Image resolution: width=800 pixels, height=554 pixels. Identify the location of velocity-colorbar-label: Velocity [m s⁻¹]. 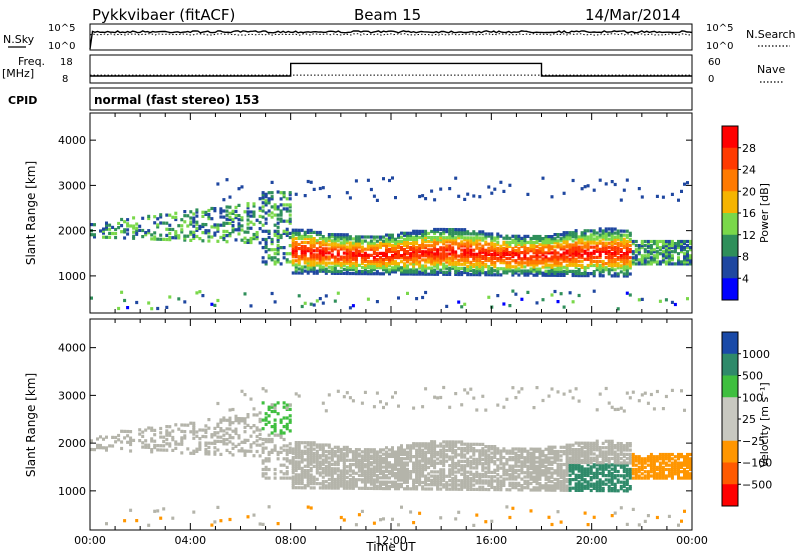
(764, 424).